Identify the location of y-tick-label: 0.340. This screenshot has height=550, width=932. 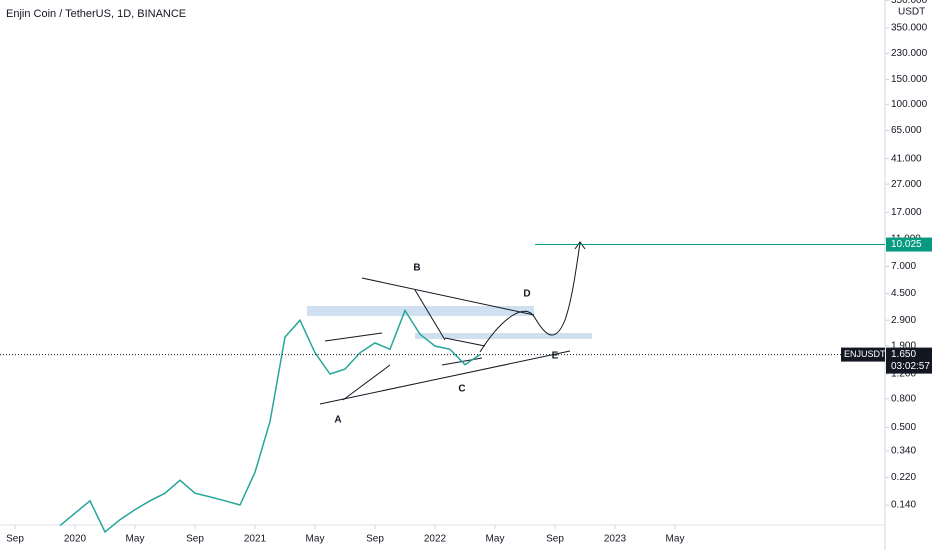
(903, 451).